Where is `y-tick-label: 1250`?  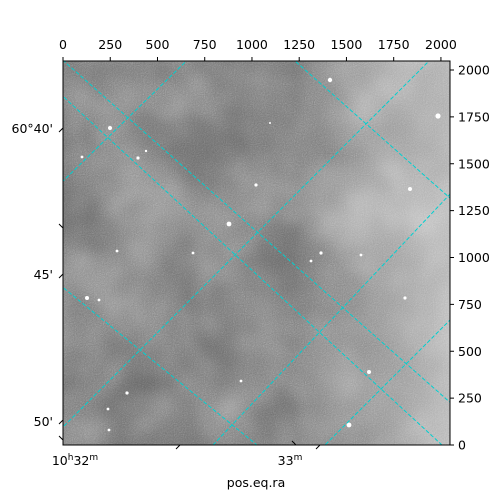
y-tick-label: 1250 is located at coordinates (474, 210).